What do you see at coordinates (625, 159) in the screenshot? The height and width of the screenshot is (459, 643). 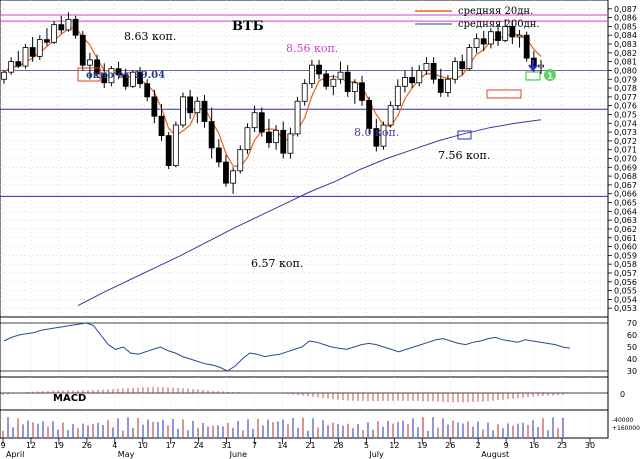 I see `y-tick-label: 0,070` at bounding box center [625, 159].